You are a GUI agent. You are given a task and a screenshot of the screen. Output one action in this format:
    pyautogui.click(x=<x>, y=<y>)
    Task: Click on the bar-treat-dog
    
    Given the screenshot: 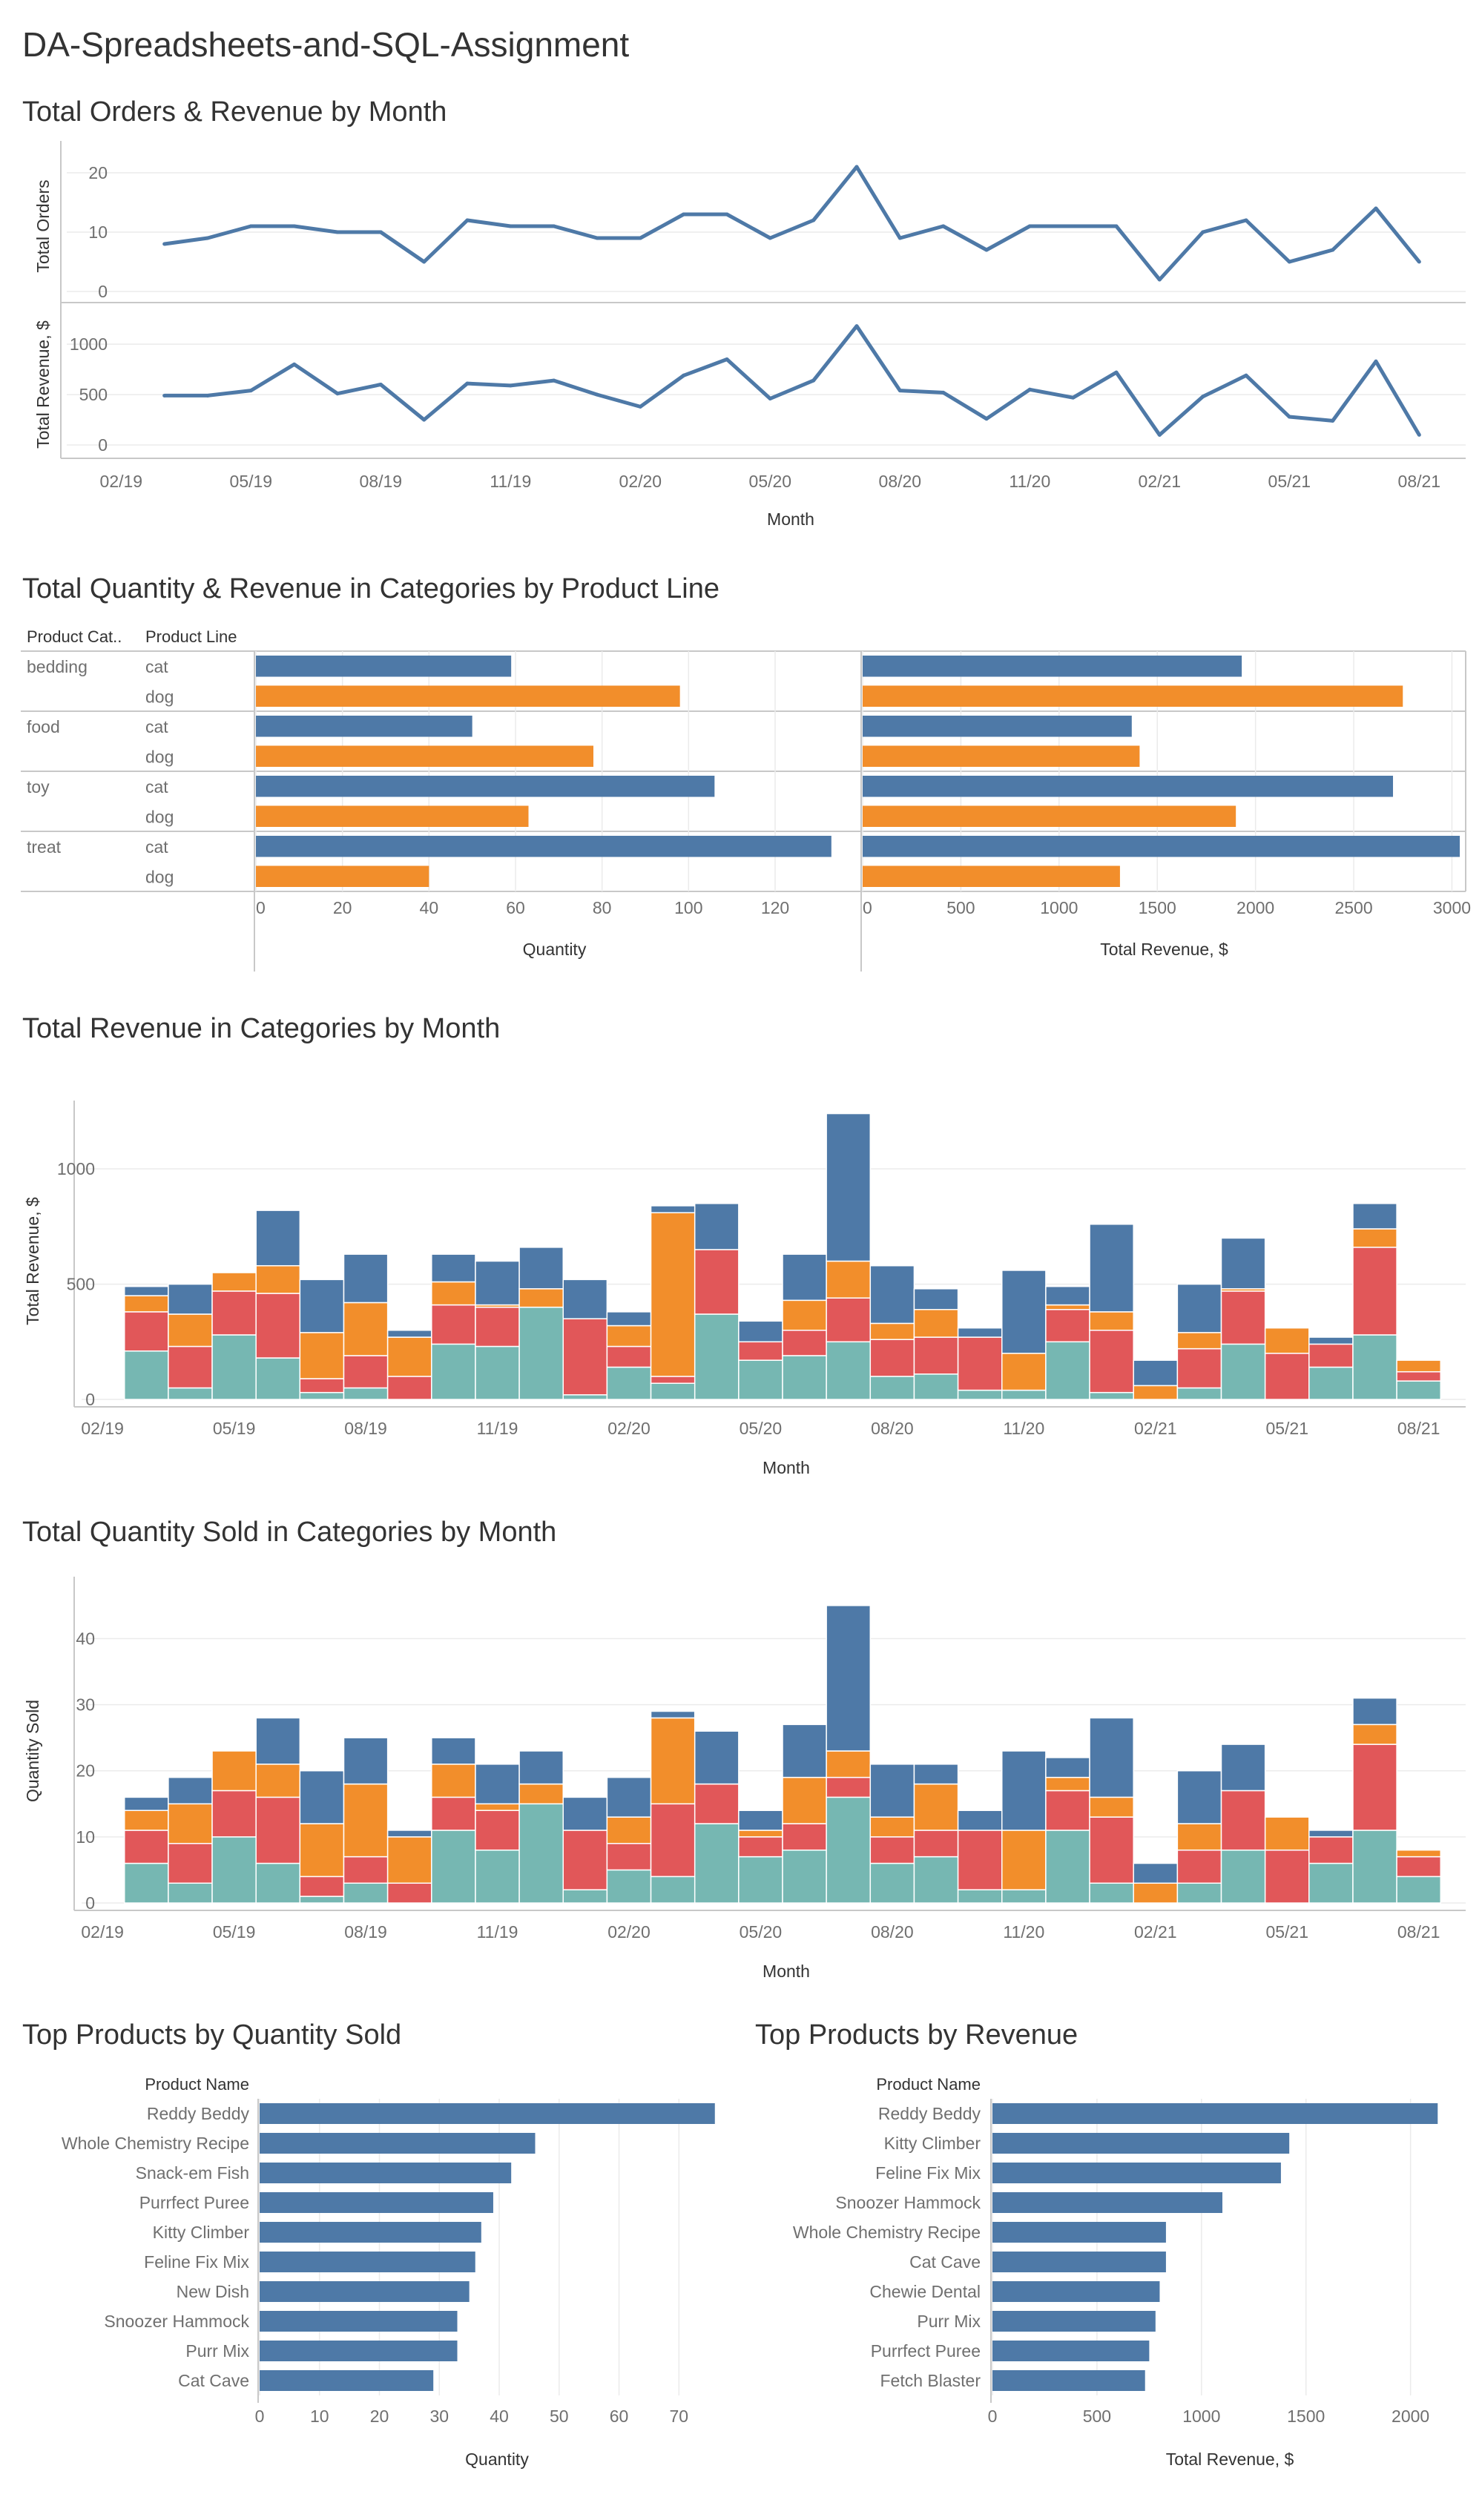 What is the action you would take?
    pyautogui.click(x=342, y=876)
    